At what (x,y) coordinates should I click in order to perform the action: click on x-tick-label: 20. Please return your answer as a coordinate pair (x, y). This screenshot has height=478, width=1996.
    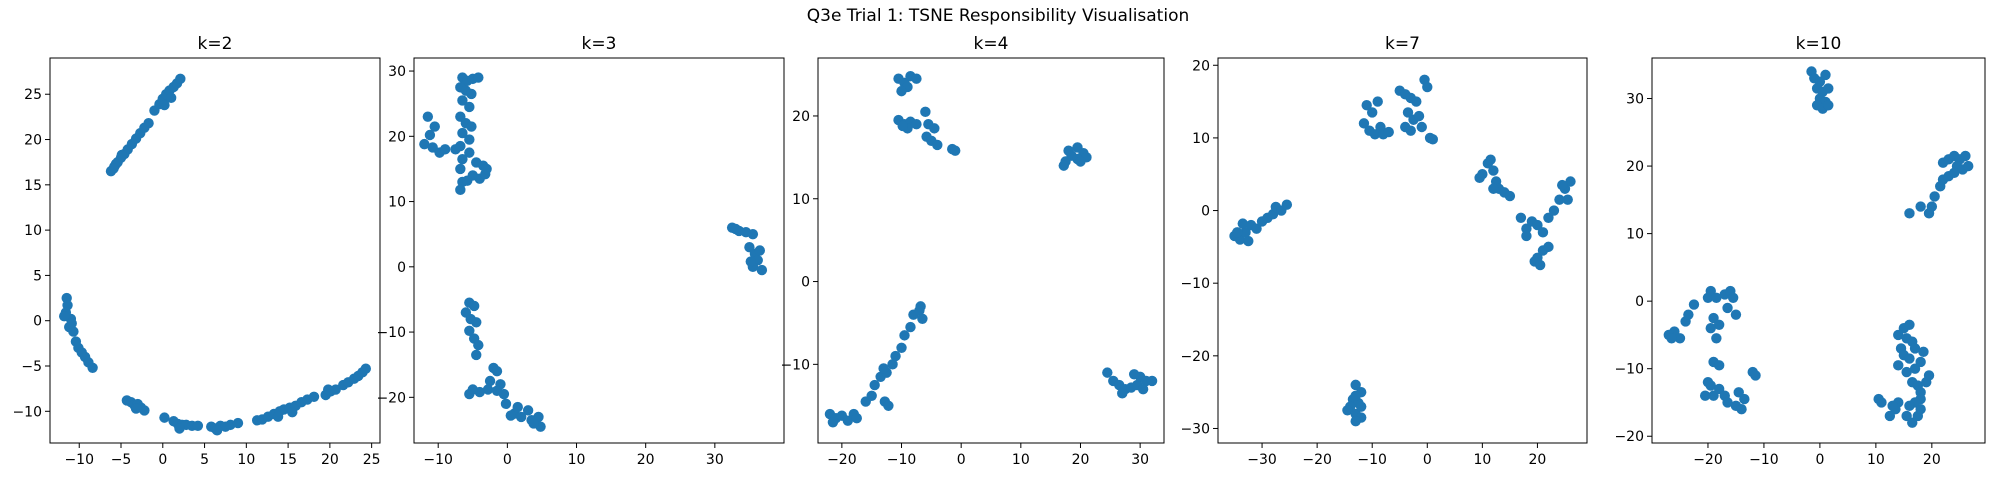
    Looking at the image, I should click on (646, 460).